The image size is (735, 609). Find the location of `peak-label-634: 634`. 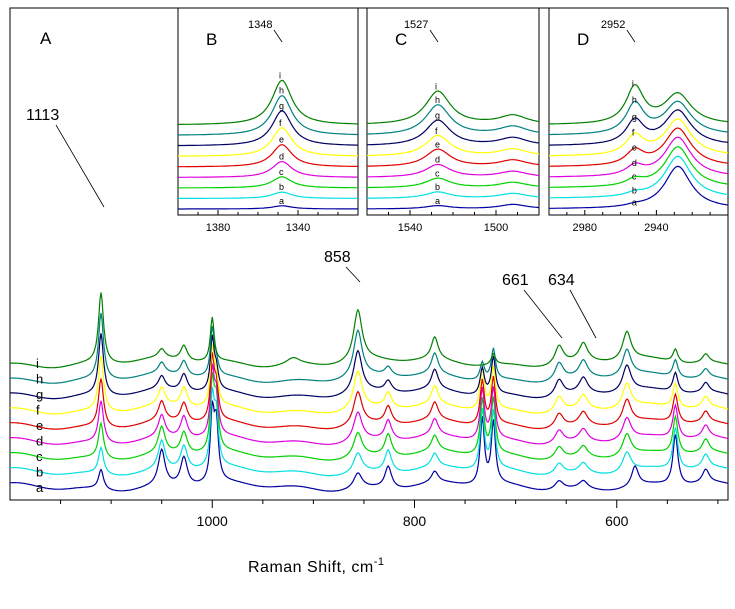

peak-label-634: 634 is located at coordinates (561, 280).